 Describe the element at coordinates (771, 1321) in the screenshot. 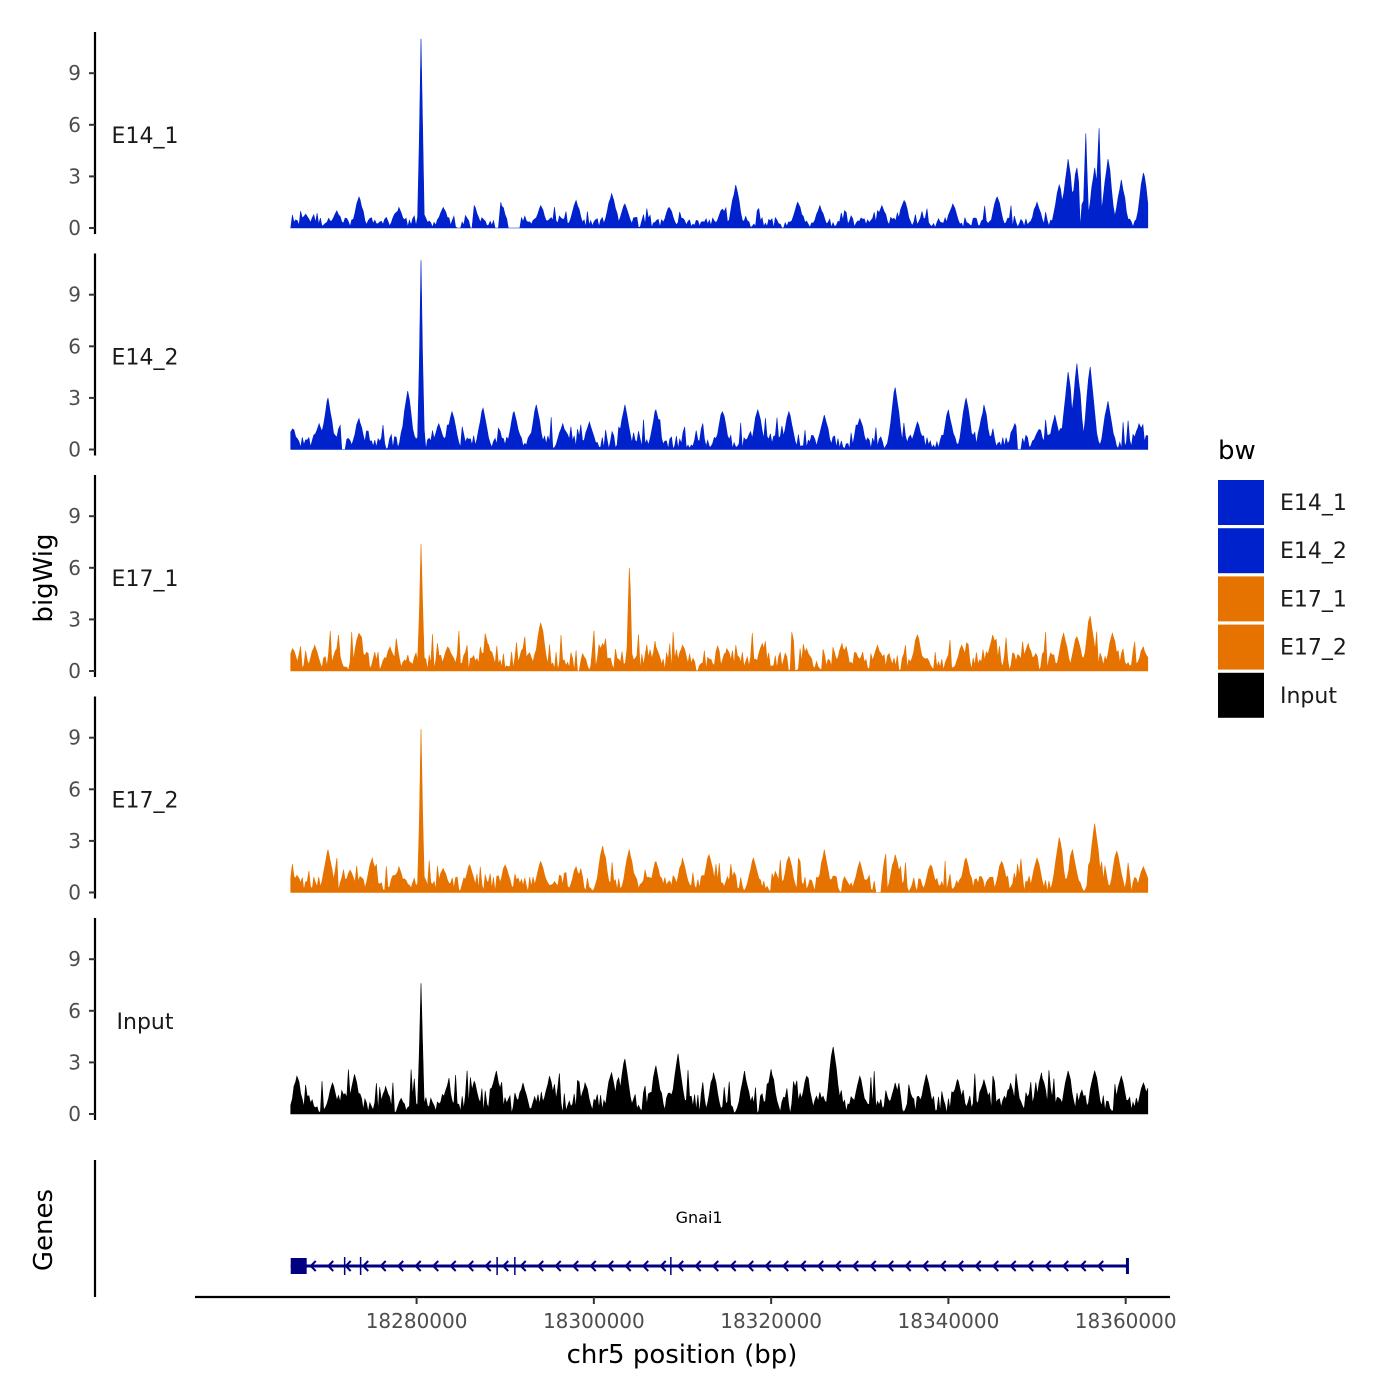

I see `x-tick-label: 18320000` at that location.